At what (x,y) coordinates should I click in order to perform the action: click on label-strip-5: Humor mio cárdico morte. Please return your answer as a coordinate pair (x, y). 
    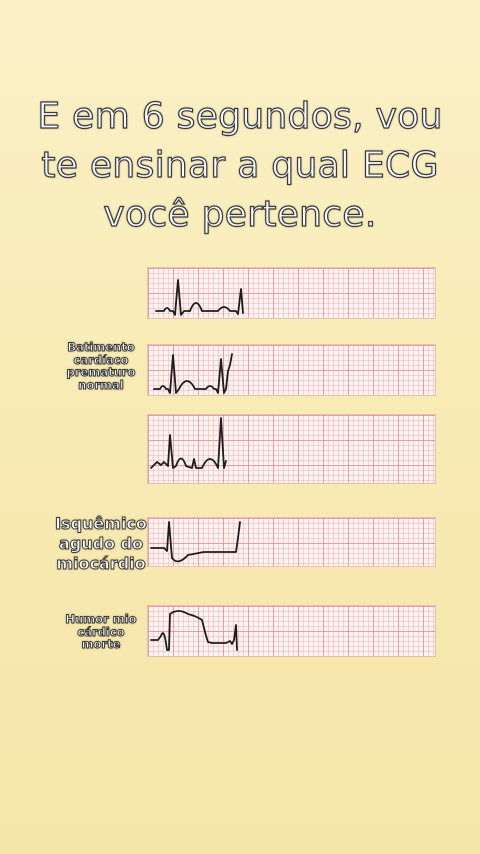
    Looking at the image, I should click on (101, 632).